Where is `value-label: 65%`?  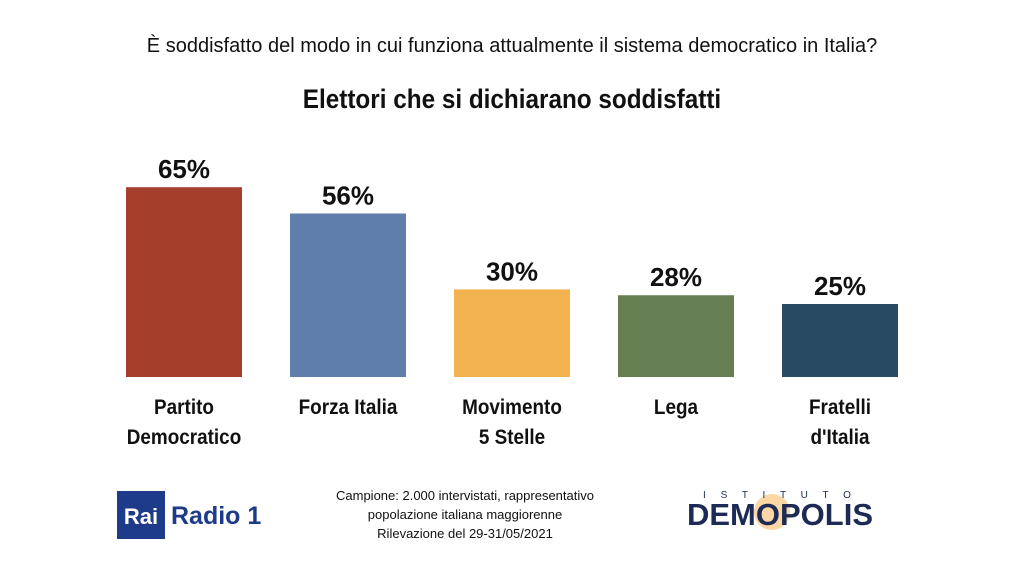
value-label: 65% is located at coordinates (184, 169).